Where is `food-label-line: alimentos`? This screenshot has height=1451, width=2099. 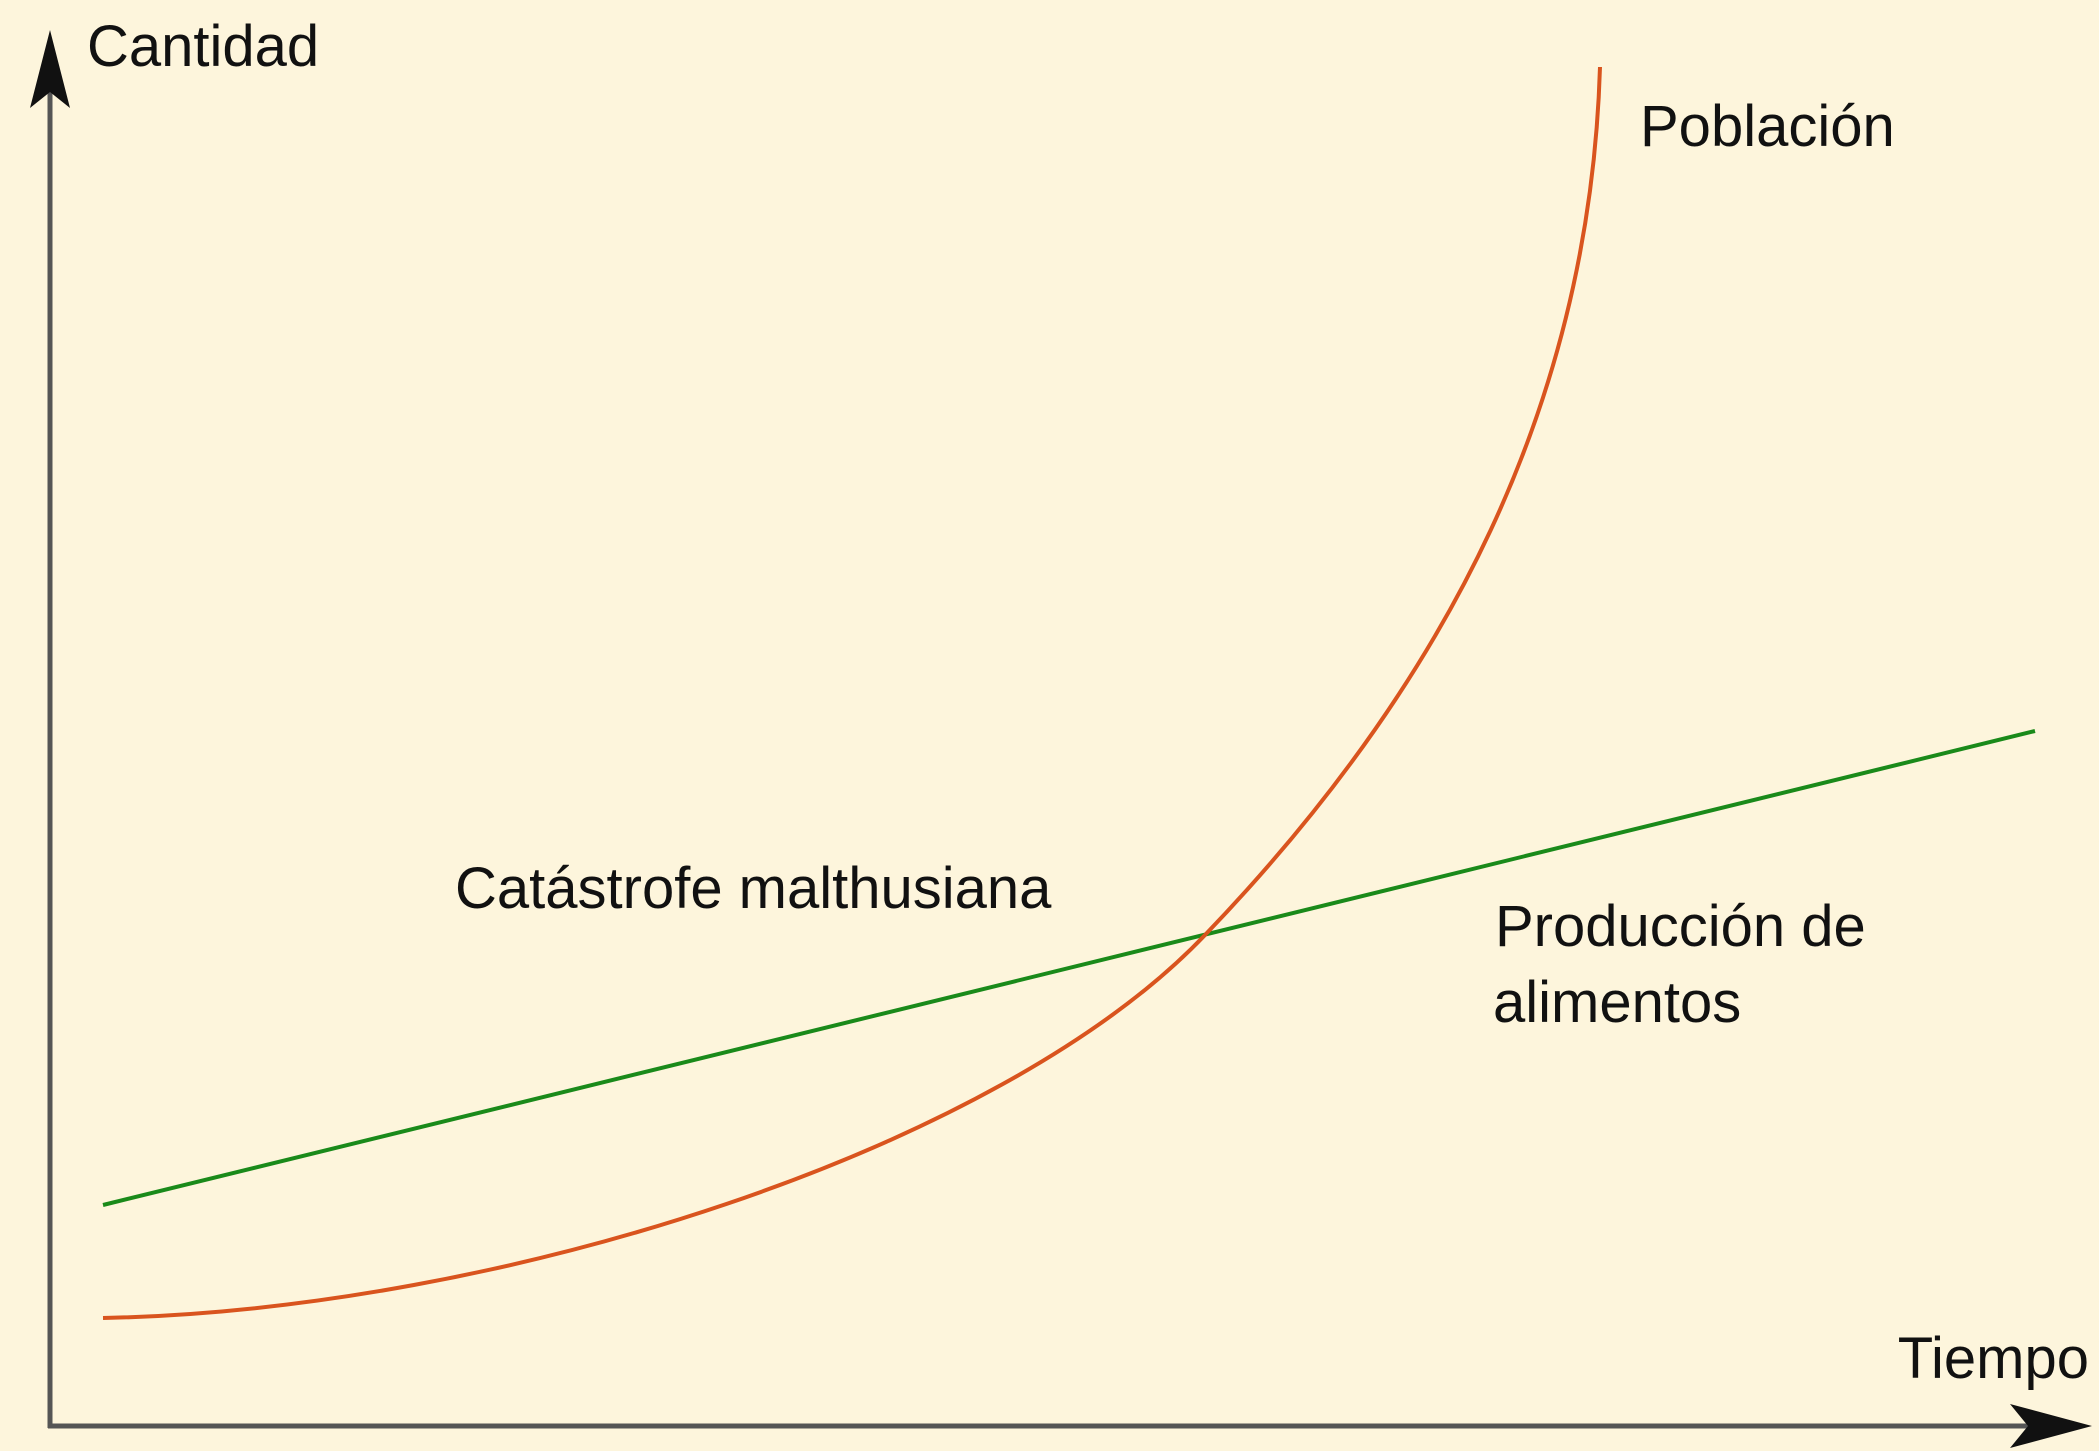
food-label-line: alimentos is located at coordinates (1617, 1002).